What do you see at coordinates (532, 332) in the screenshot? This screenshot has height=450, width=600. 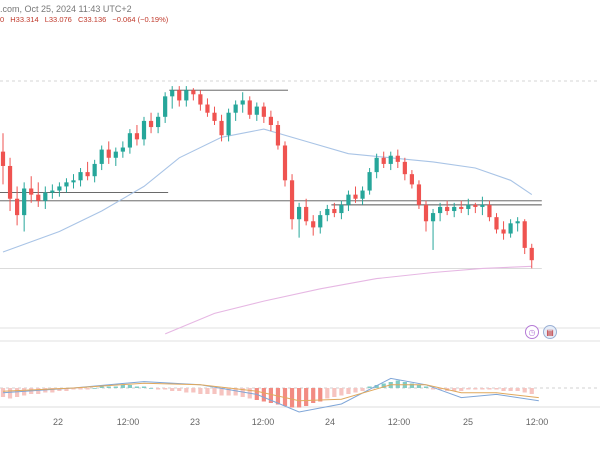 I see `clock-event-icon: ◷` at bounding box center [532, 332].